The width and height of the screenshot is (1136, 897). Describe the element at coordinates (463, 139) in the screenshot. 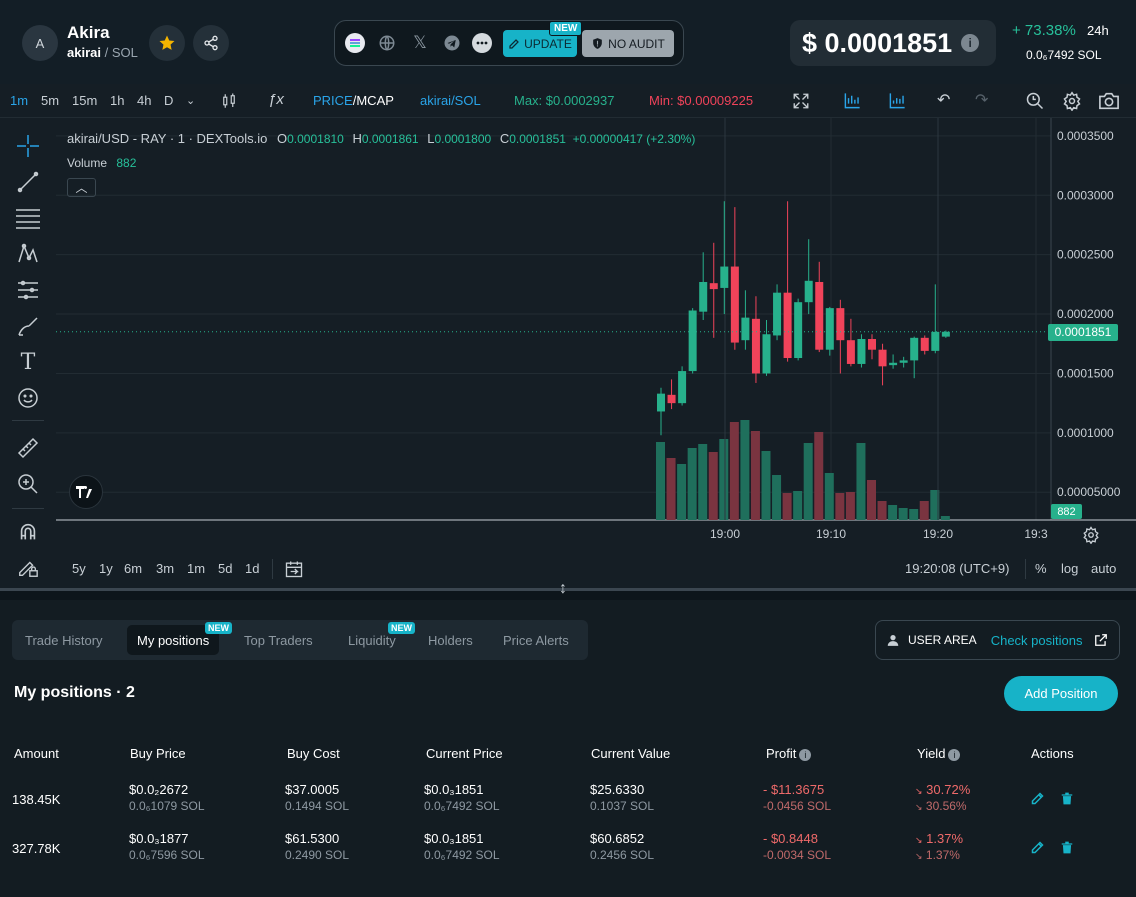

I see `ohlc-l-value: 0.0001800` at that location.